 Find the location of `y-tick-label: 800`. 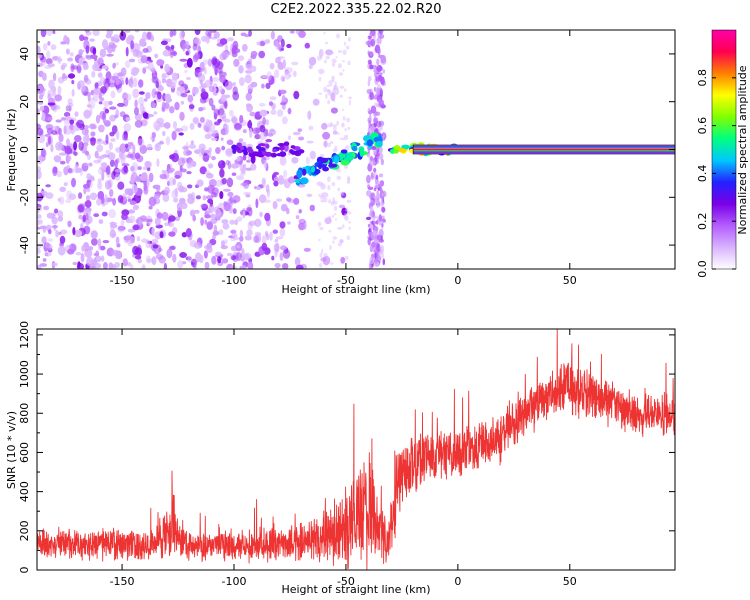

y-tick-label: 800 is located at coordinates (24, 413).